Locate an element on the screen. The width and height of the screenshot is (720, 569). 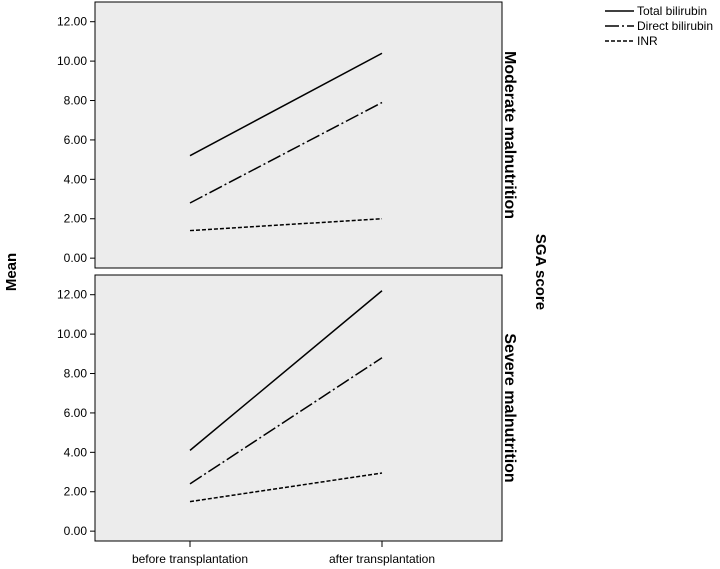
legend-label: INR is located at coordinates (647, 41).